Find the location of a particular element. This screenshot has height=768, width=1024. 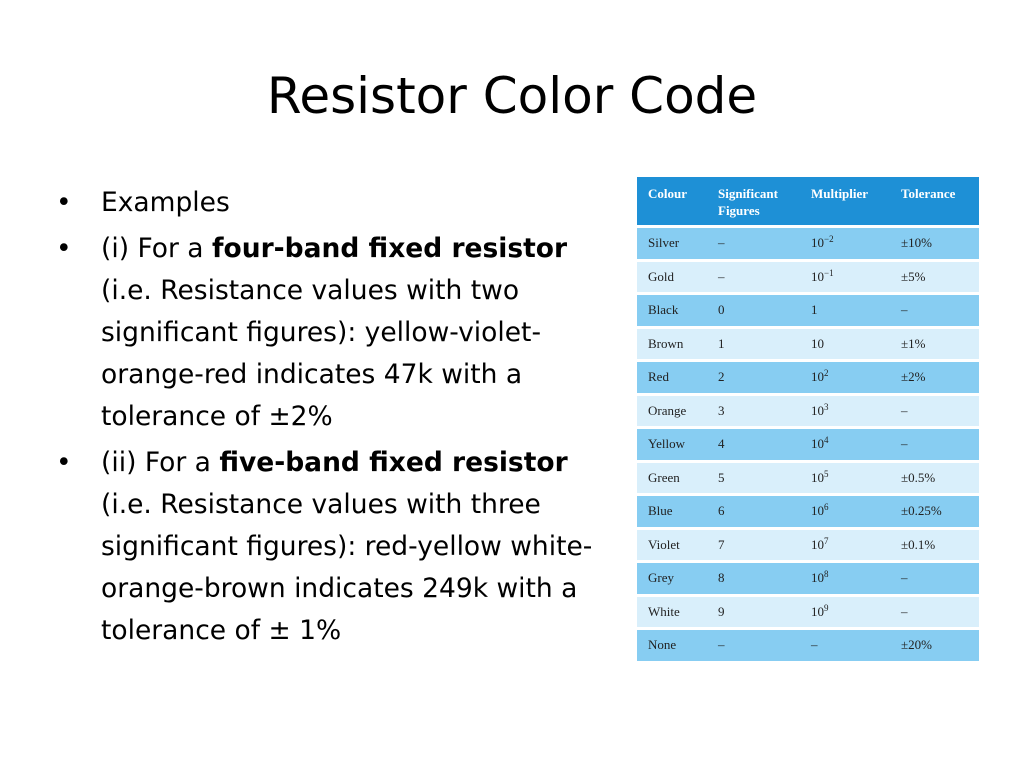

cell-multiplier: 105 is located at coordinates (845, 478).